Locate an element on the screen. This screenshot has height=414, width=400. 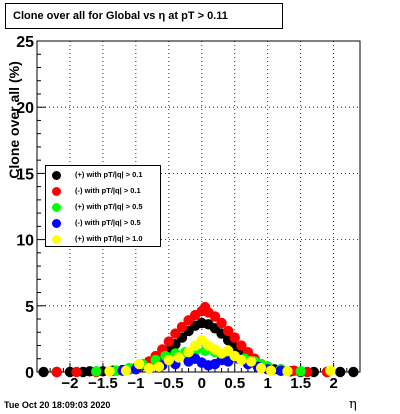
x-axis-label: η is located at coordinates (353, 404).